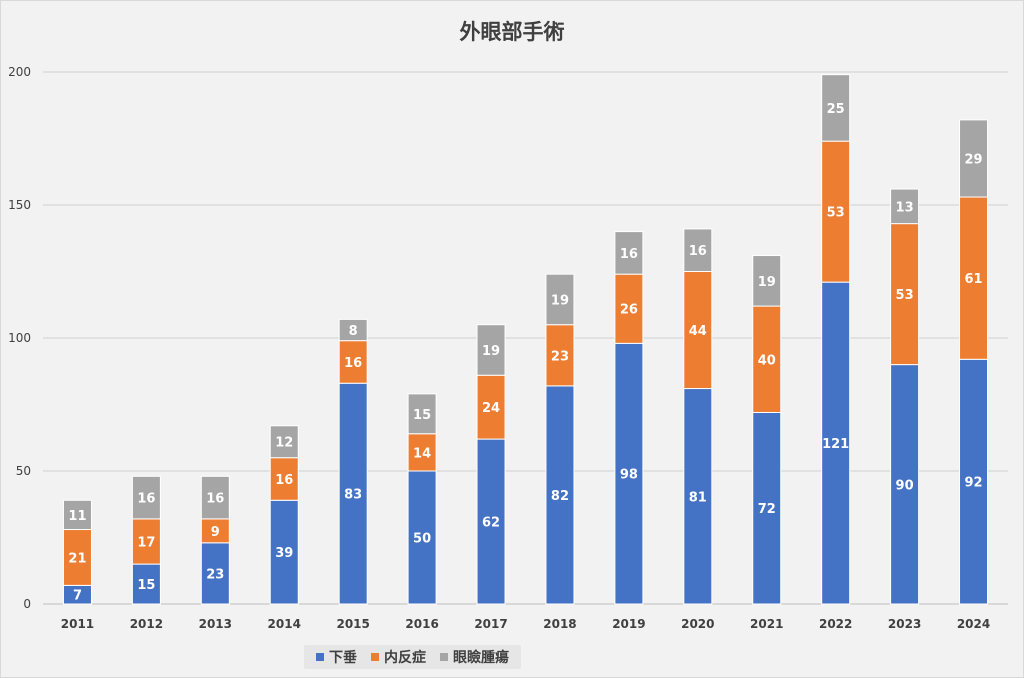 This screenshot has width=1024, height=678. What do you see at coordinates (835, 624) in the screenshot?
I see `x-tick-label-2022: 2022` at bounding box center [835, 624].